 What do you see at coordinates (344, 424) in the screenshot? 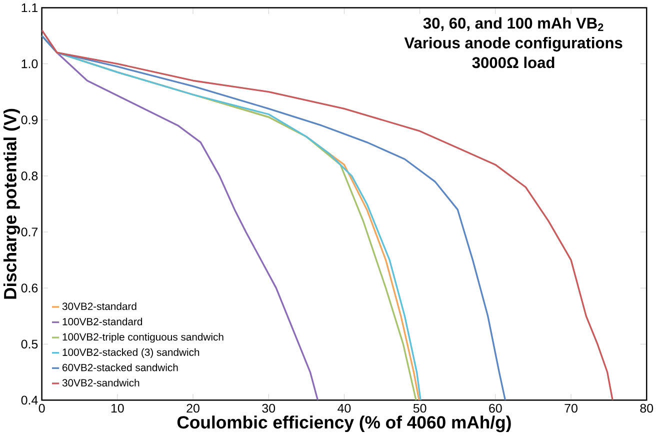
I see `x-axis-title: Coulombic efficiency (% of 4060 mAh/g)` at bounding box center [344, 424].